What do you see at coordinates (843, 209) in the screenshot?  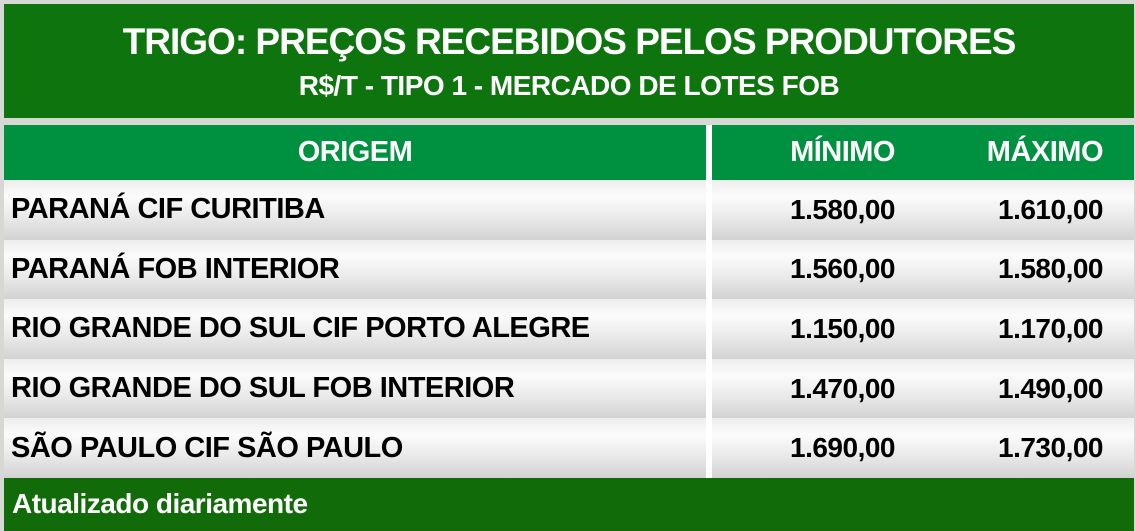 I see `minimo-value: 1.580,00` at bounding box center [843, 209].